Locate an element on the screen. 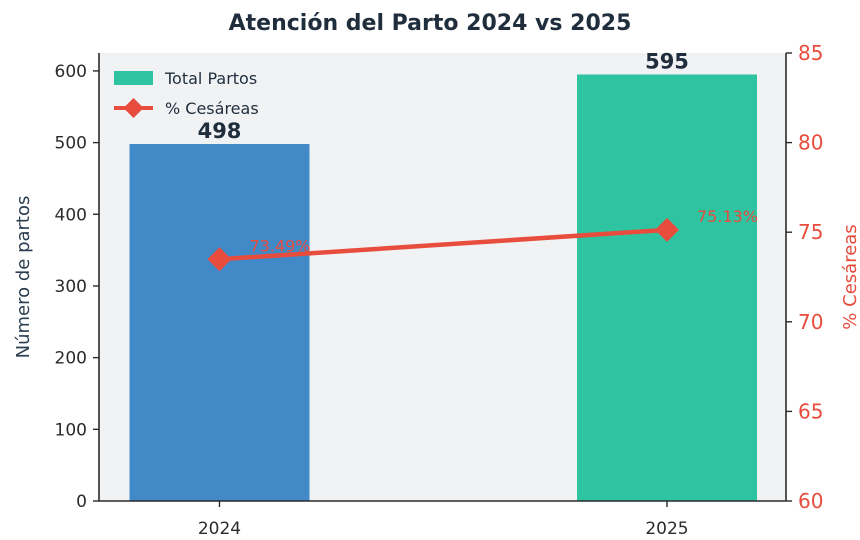 This screenshot has width=860, height=540. left-tick-label: 300 is located at coordinates (71, 287).